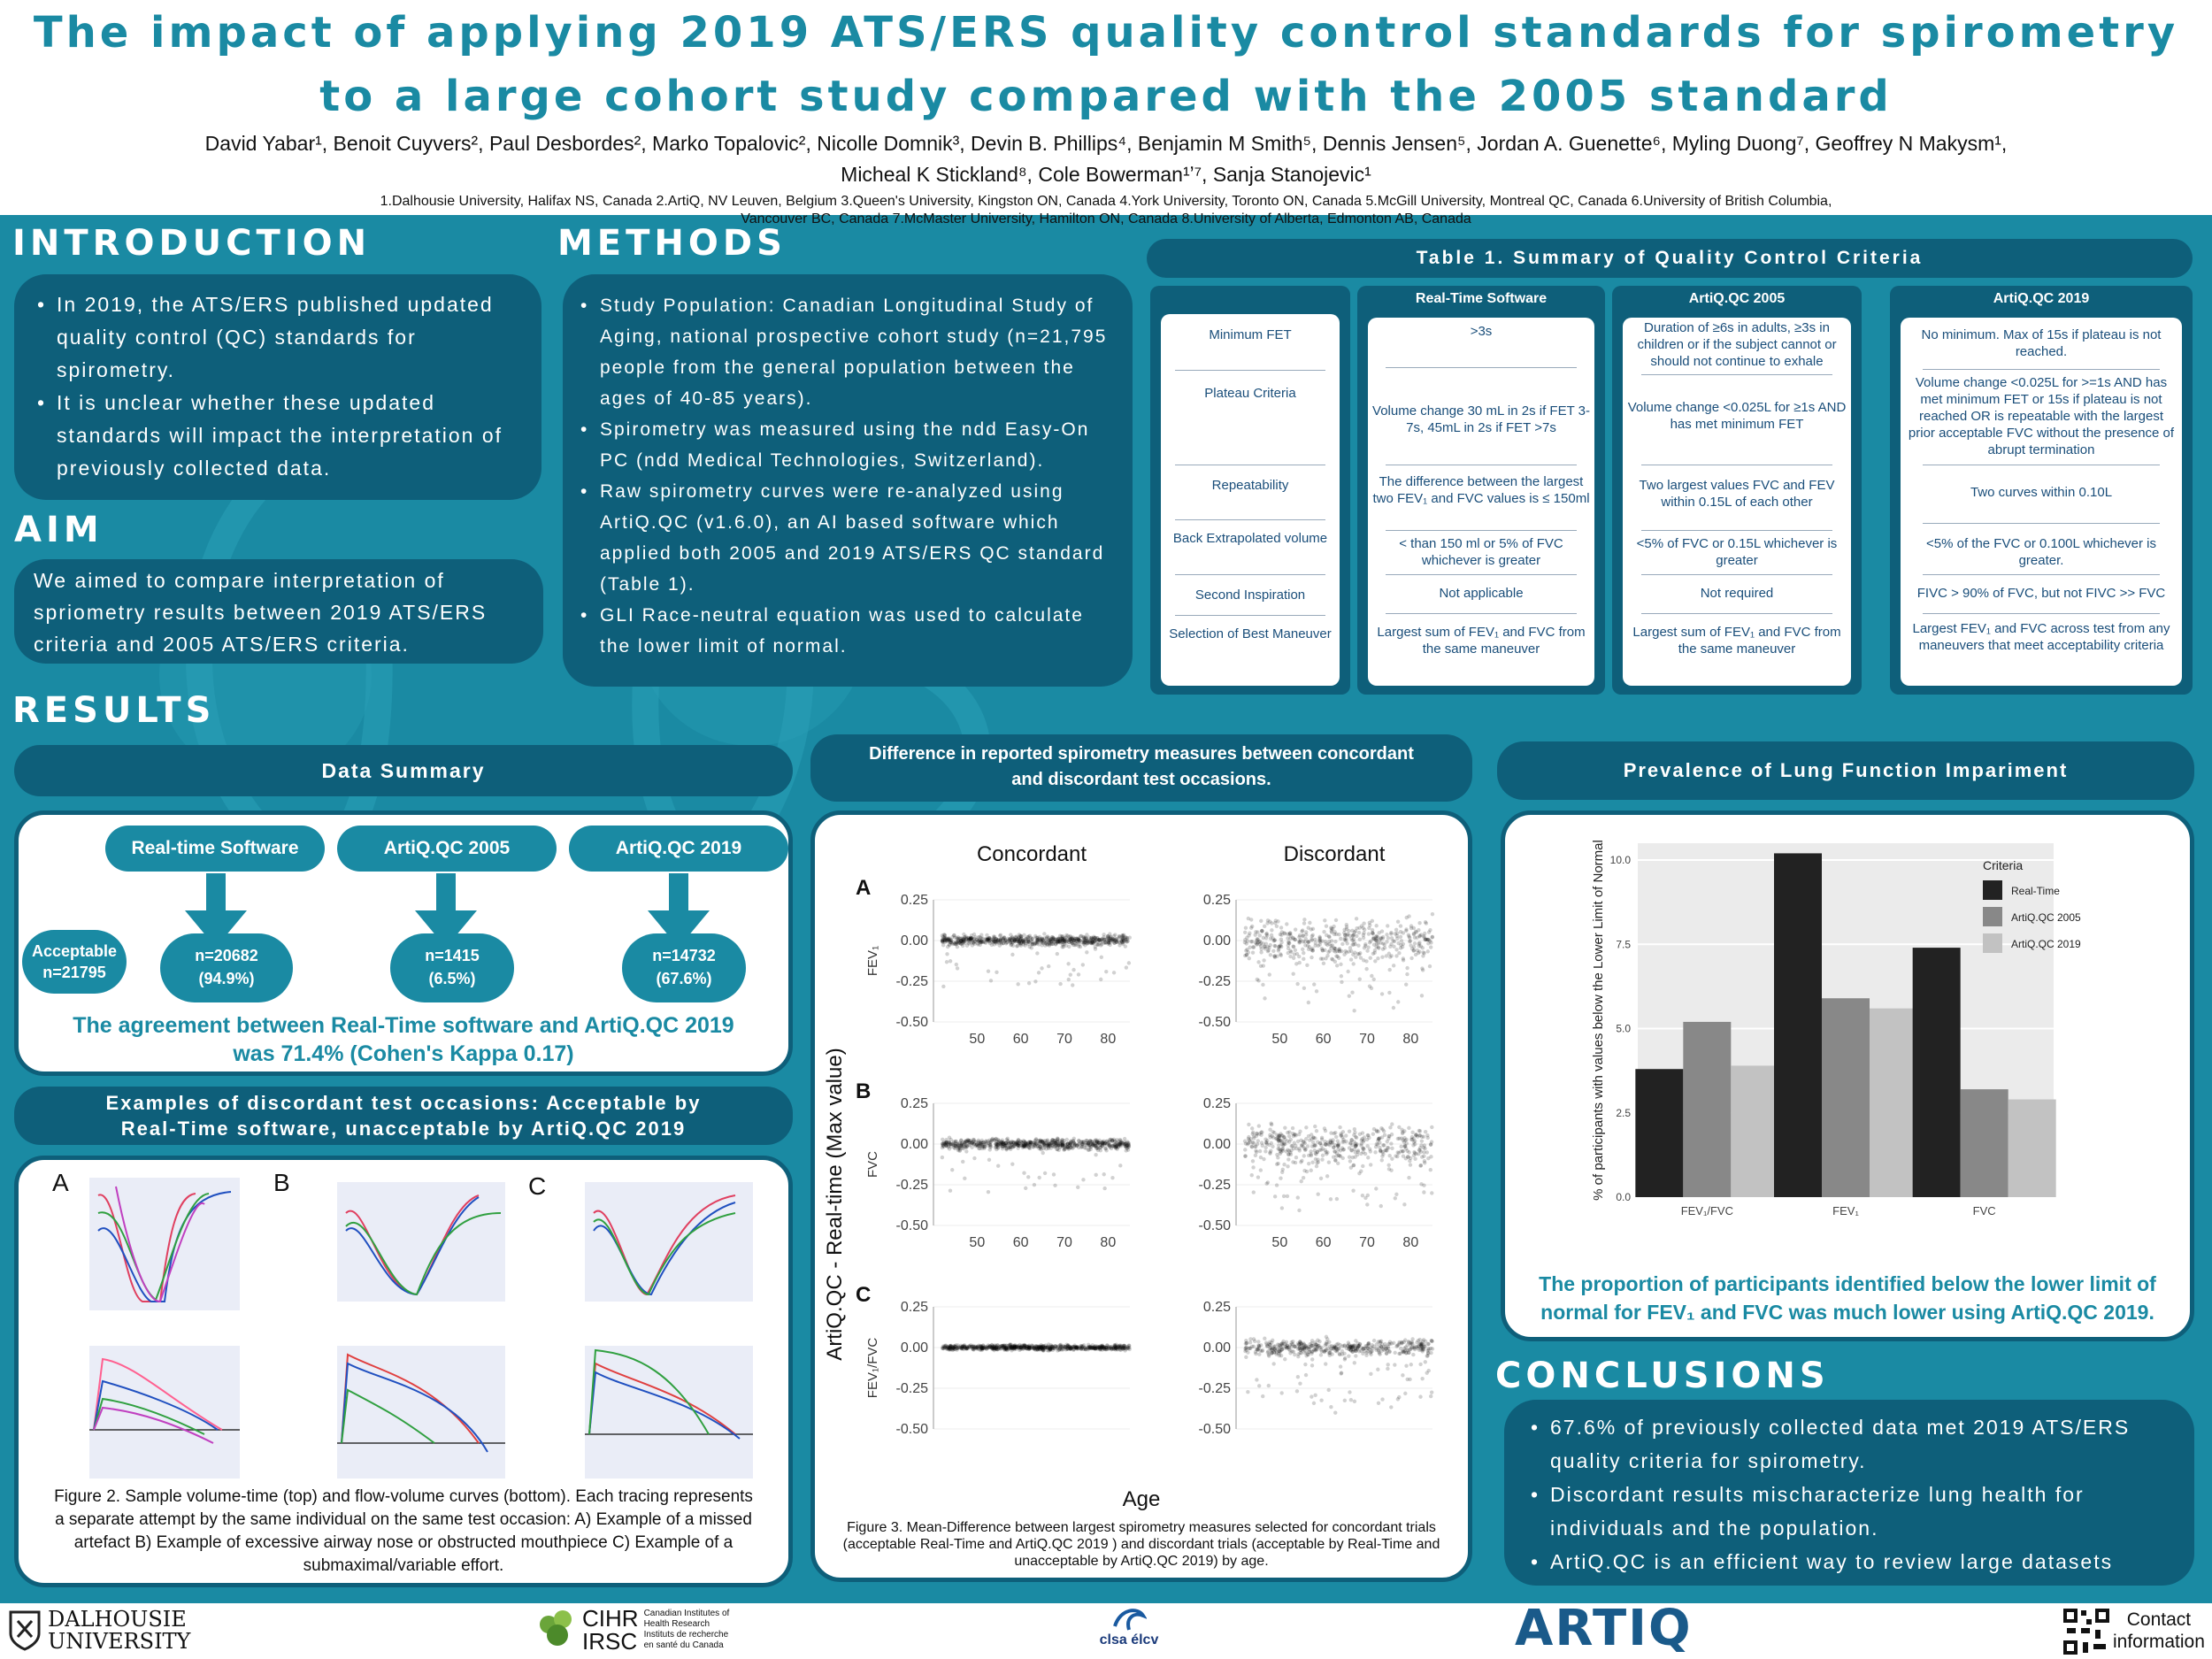 Image resolution: width=2212 pixels, height=1659 pixels. I want to click on acceptable-label: Acceptable, so click(75, 951).